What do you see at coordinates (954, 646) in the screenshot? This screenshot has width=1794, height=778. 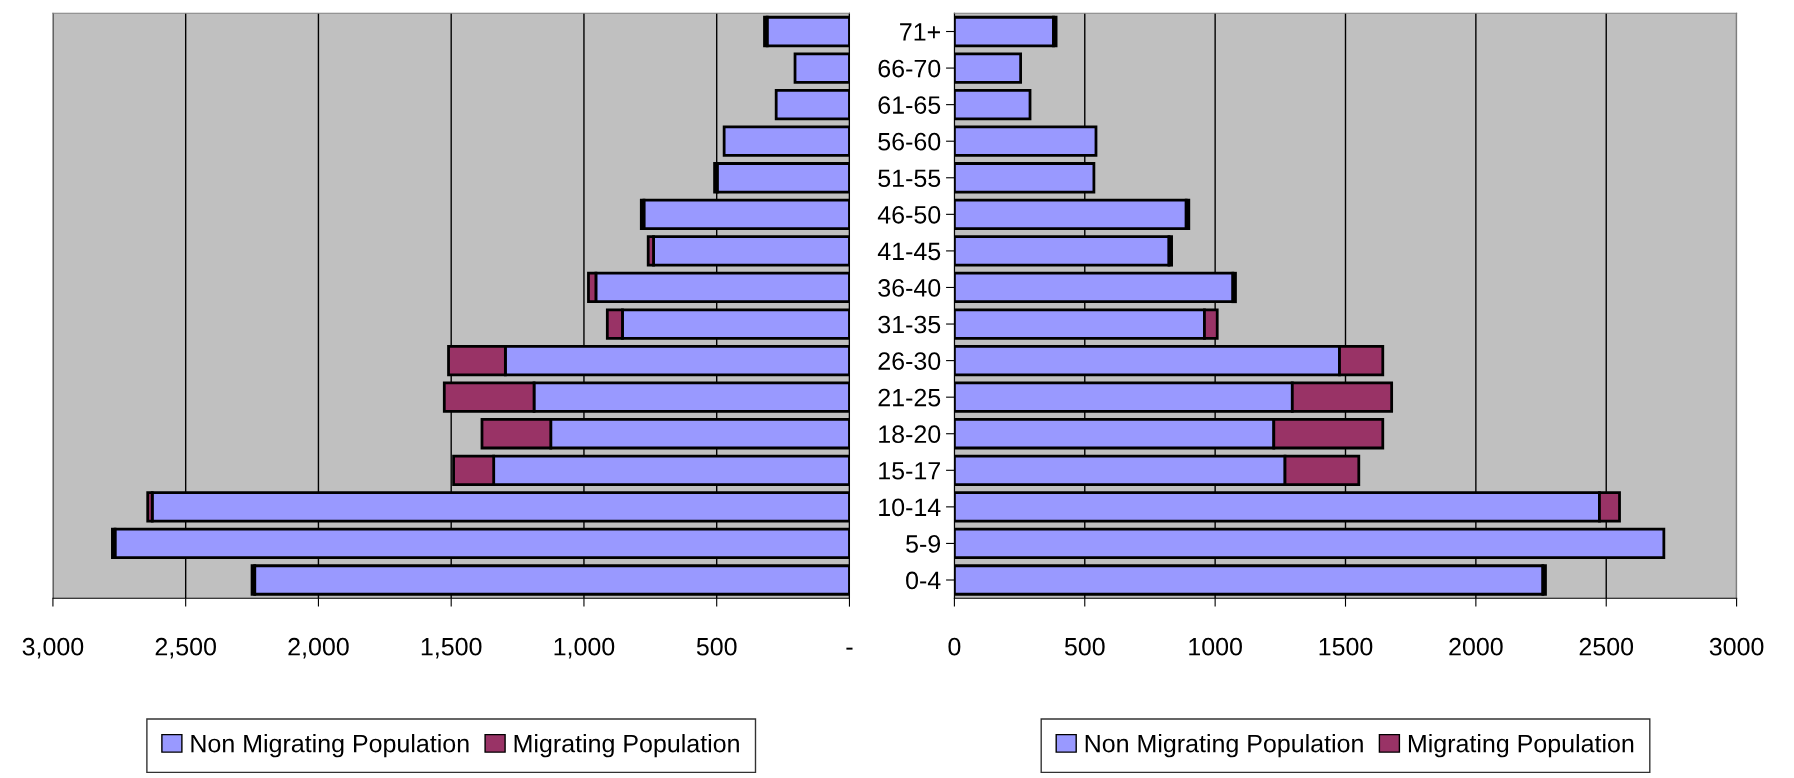 I see `x-tick-label: 0` at bounding box center [954, 646].